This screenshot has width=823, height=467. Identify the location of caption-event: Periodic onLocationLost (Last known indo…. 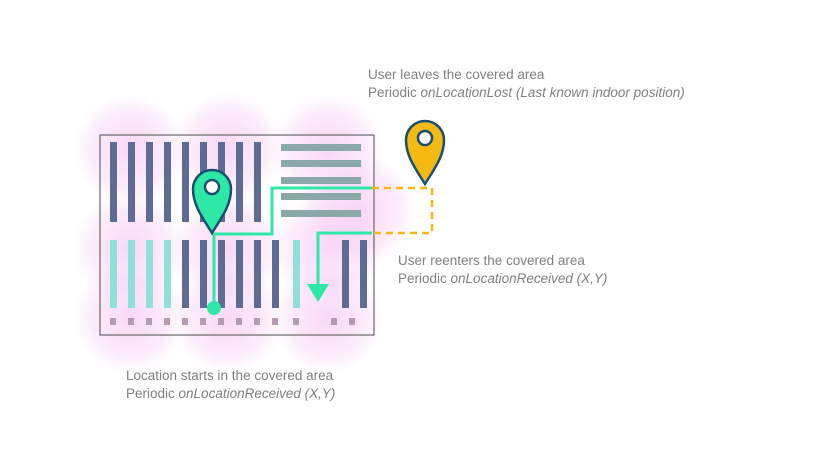
(526, 93).